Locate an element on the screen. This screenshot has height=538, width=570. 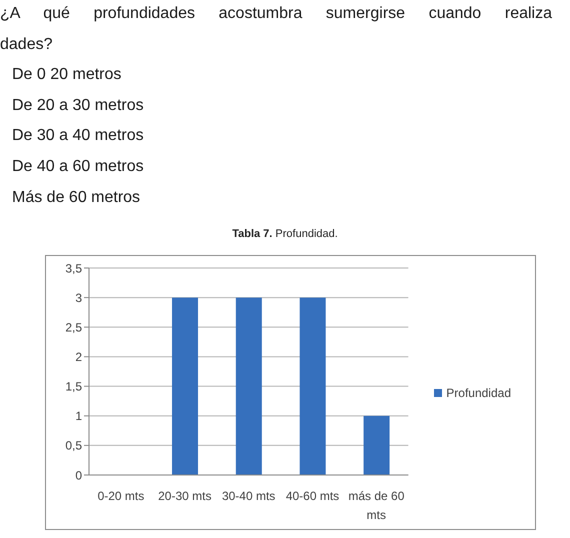
x-tick-label: 40-60 mts is located at coordinates (313, 495).